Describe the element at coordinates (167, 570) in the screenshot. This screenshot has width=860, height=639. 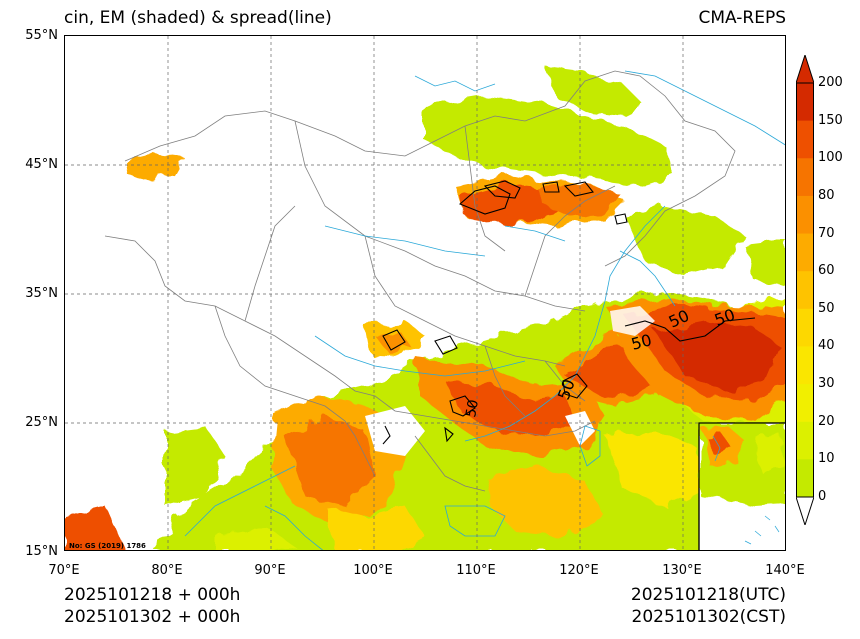
I see `lon-label-80e: 80°E` at that location.